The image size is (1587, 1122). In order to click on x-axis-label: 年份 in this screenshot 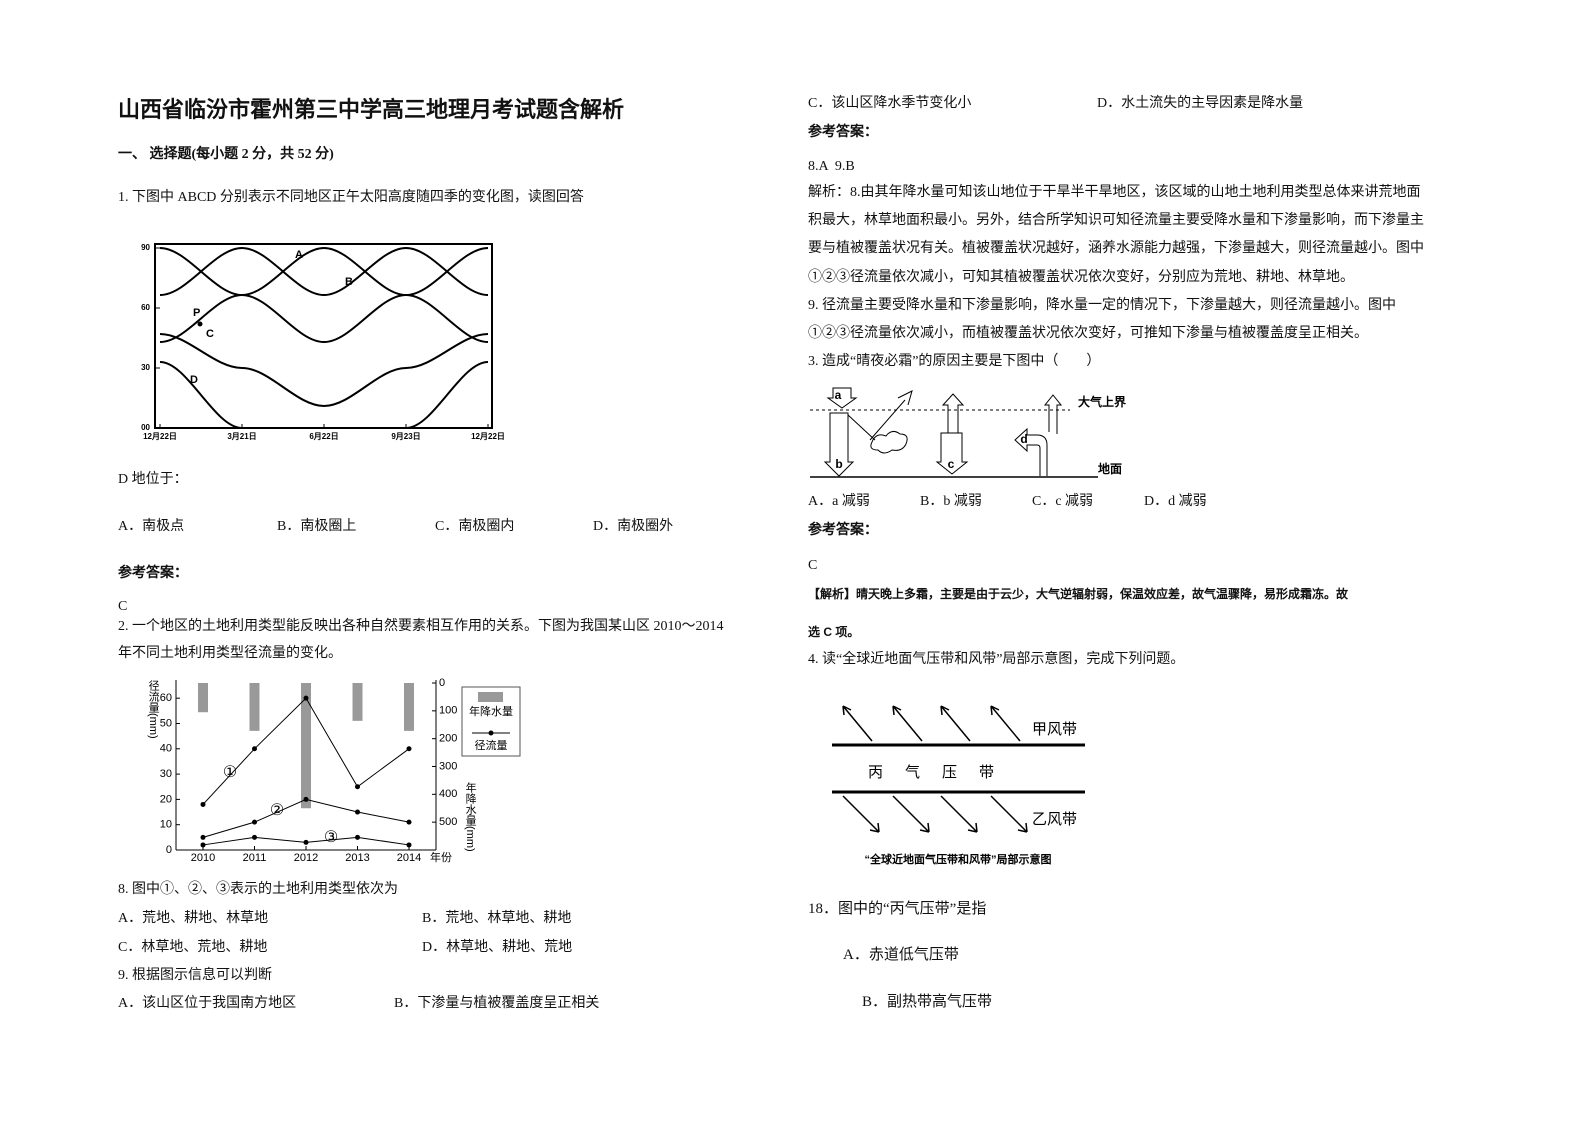, I will do `click(441, 857)`.